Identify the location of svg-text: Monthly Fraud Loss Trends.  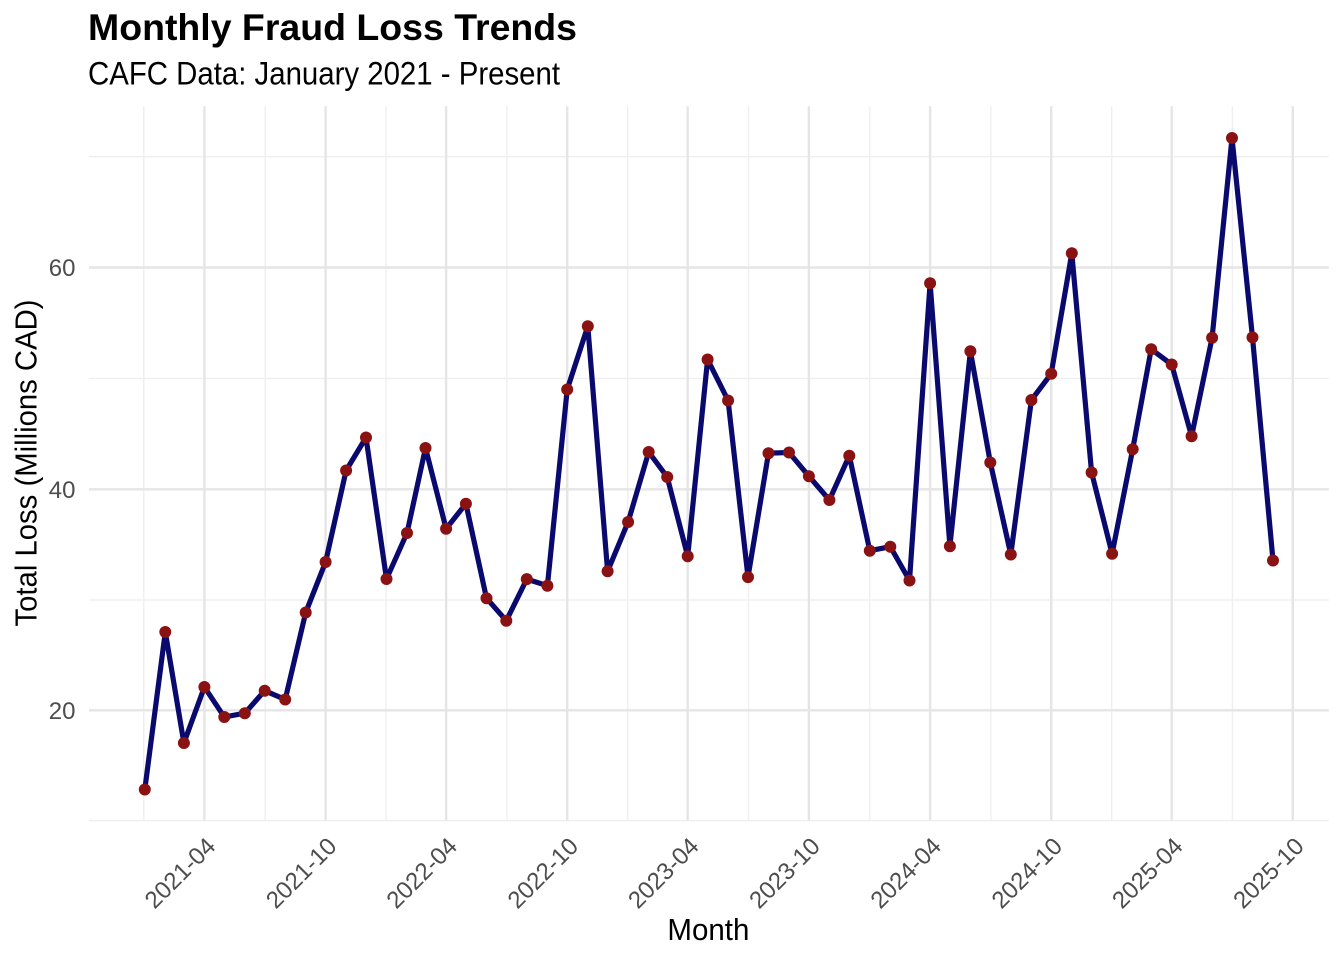
(332, 27).